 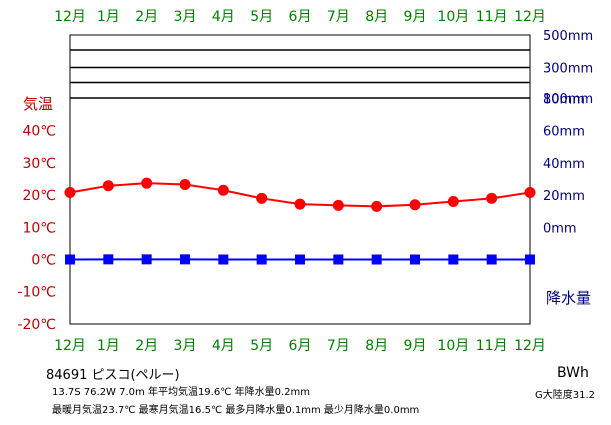 I want to click on bottom-month-labels: 12月 1月 2月 3月 4月 5月 6月 7月 8月 9月 10月 11月 12月, so click(x=300, y=346).